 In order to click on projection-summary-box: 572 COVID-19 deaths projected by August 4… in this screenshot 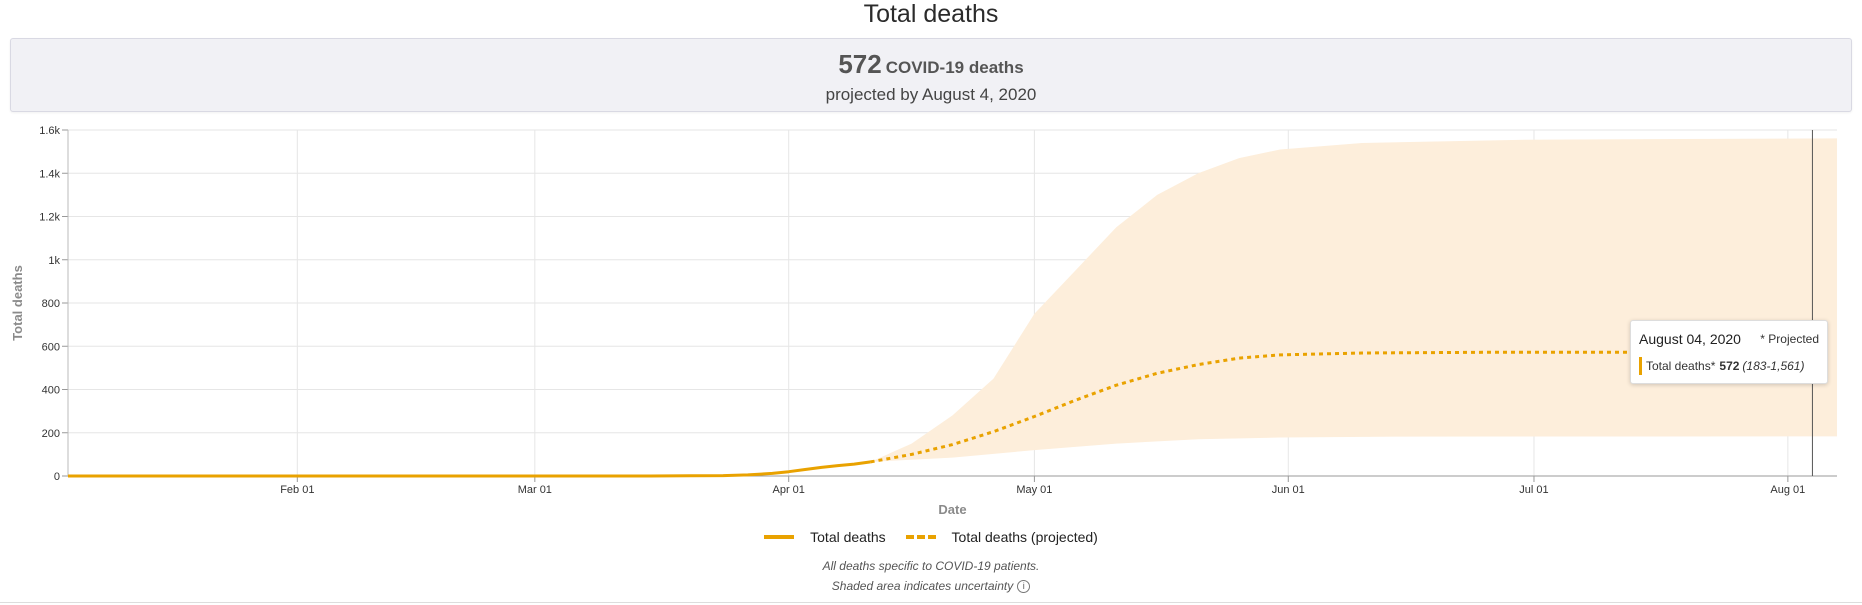, I will do `click(931, 75)`.